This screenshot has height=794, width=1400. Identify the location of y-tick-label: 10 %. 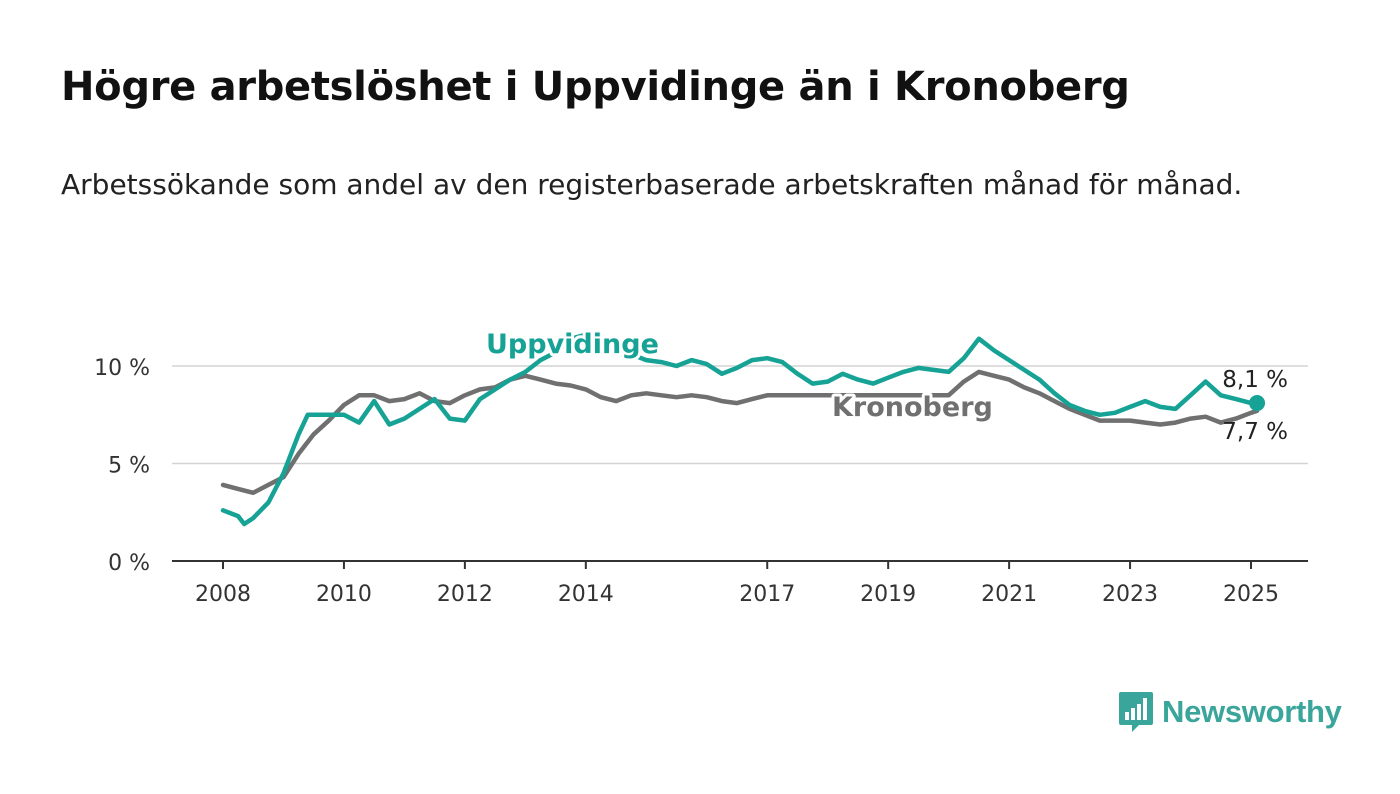
(122, 368).